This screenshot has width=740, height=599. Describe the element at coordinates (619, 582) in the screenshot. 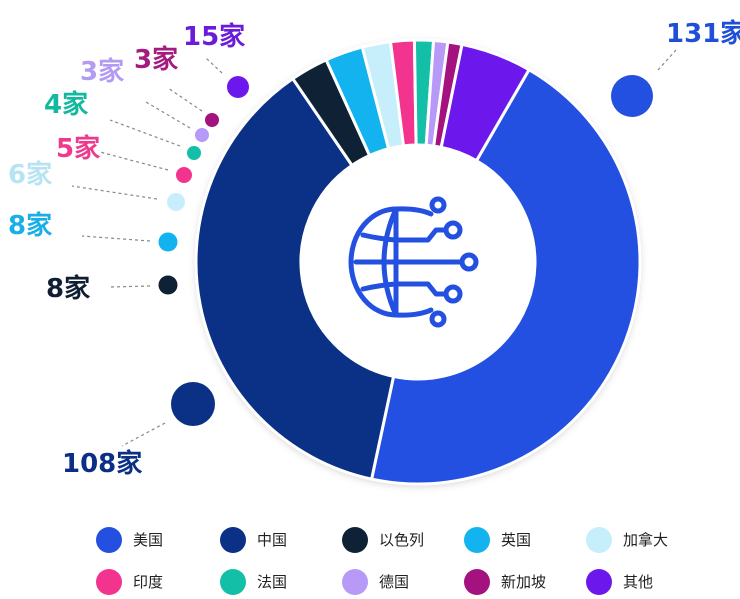

I see `legend-item-9: 其他` at that location.